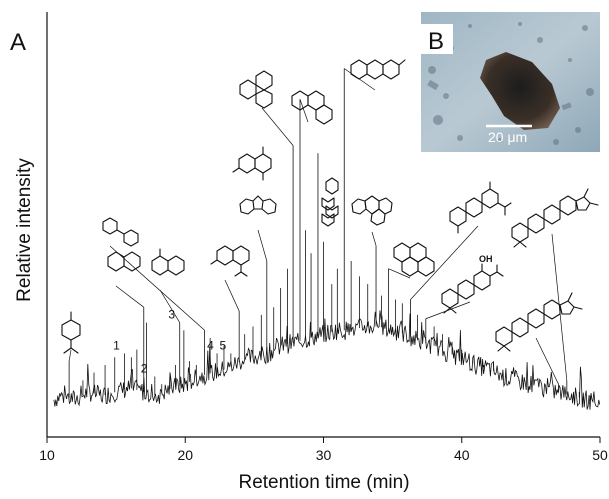 This screenshot has height=499, width=609. I want to click on inset-label-backdrop, so click(437, 39).